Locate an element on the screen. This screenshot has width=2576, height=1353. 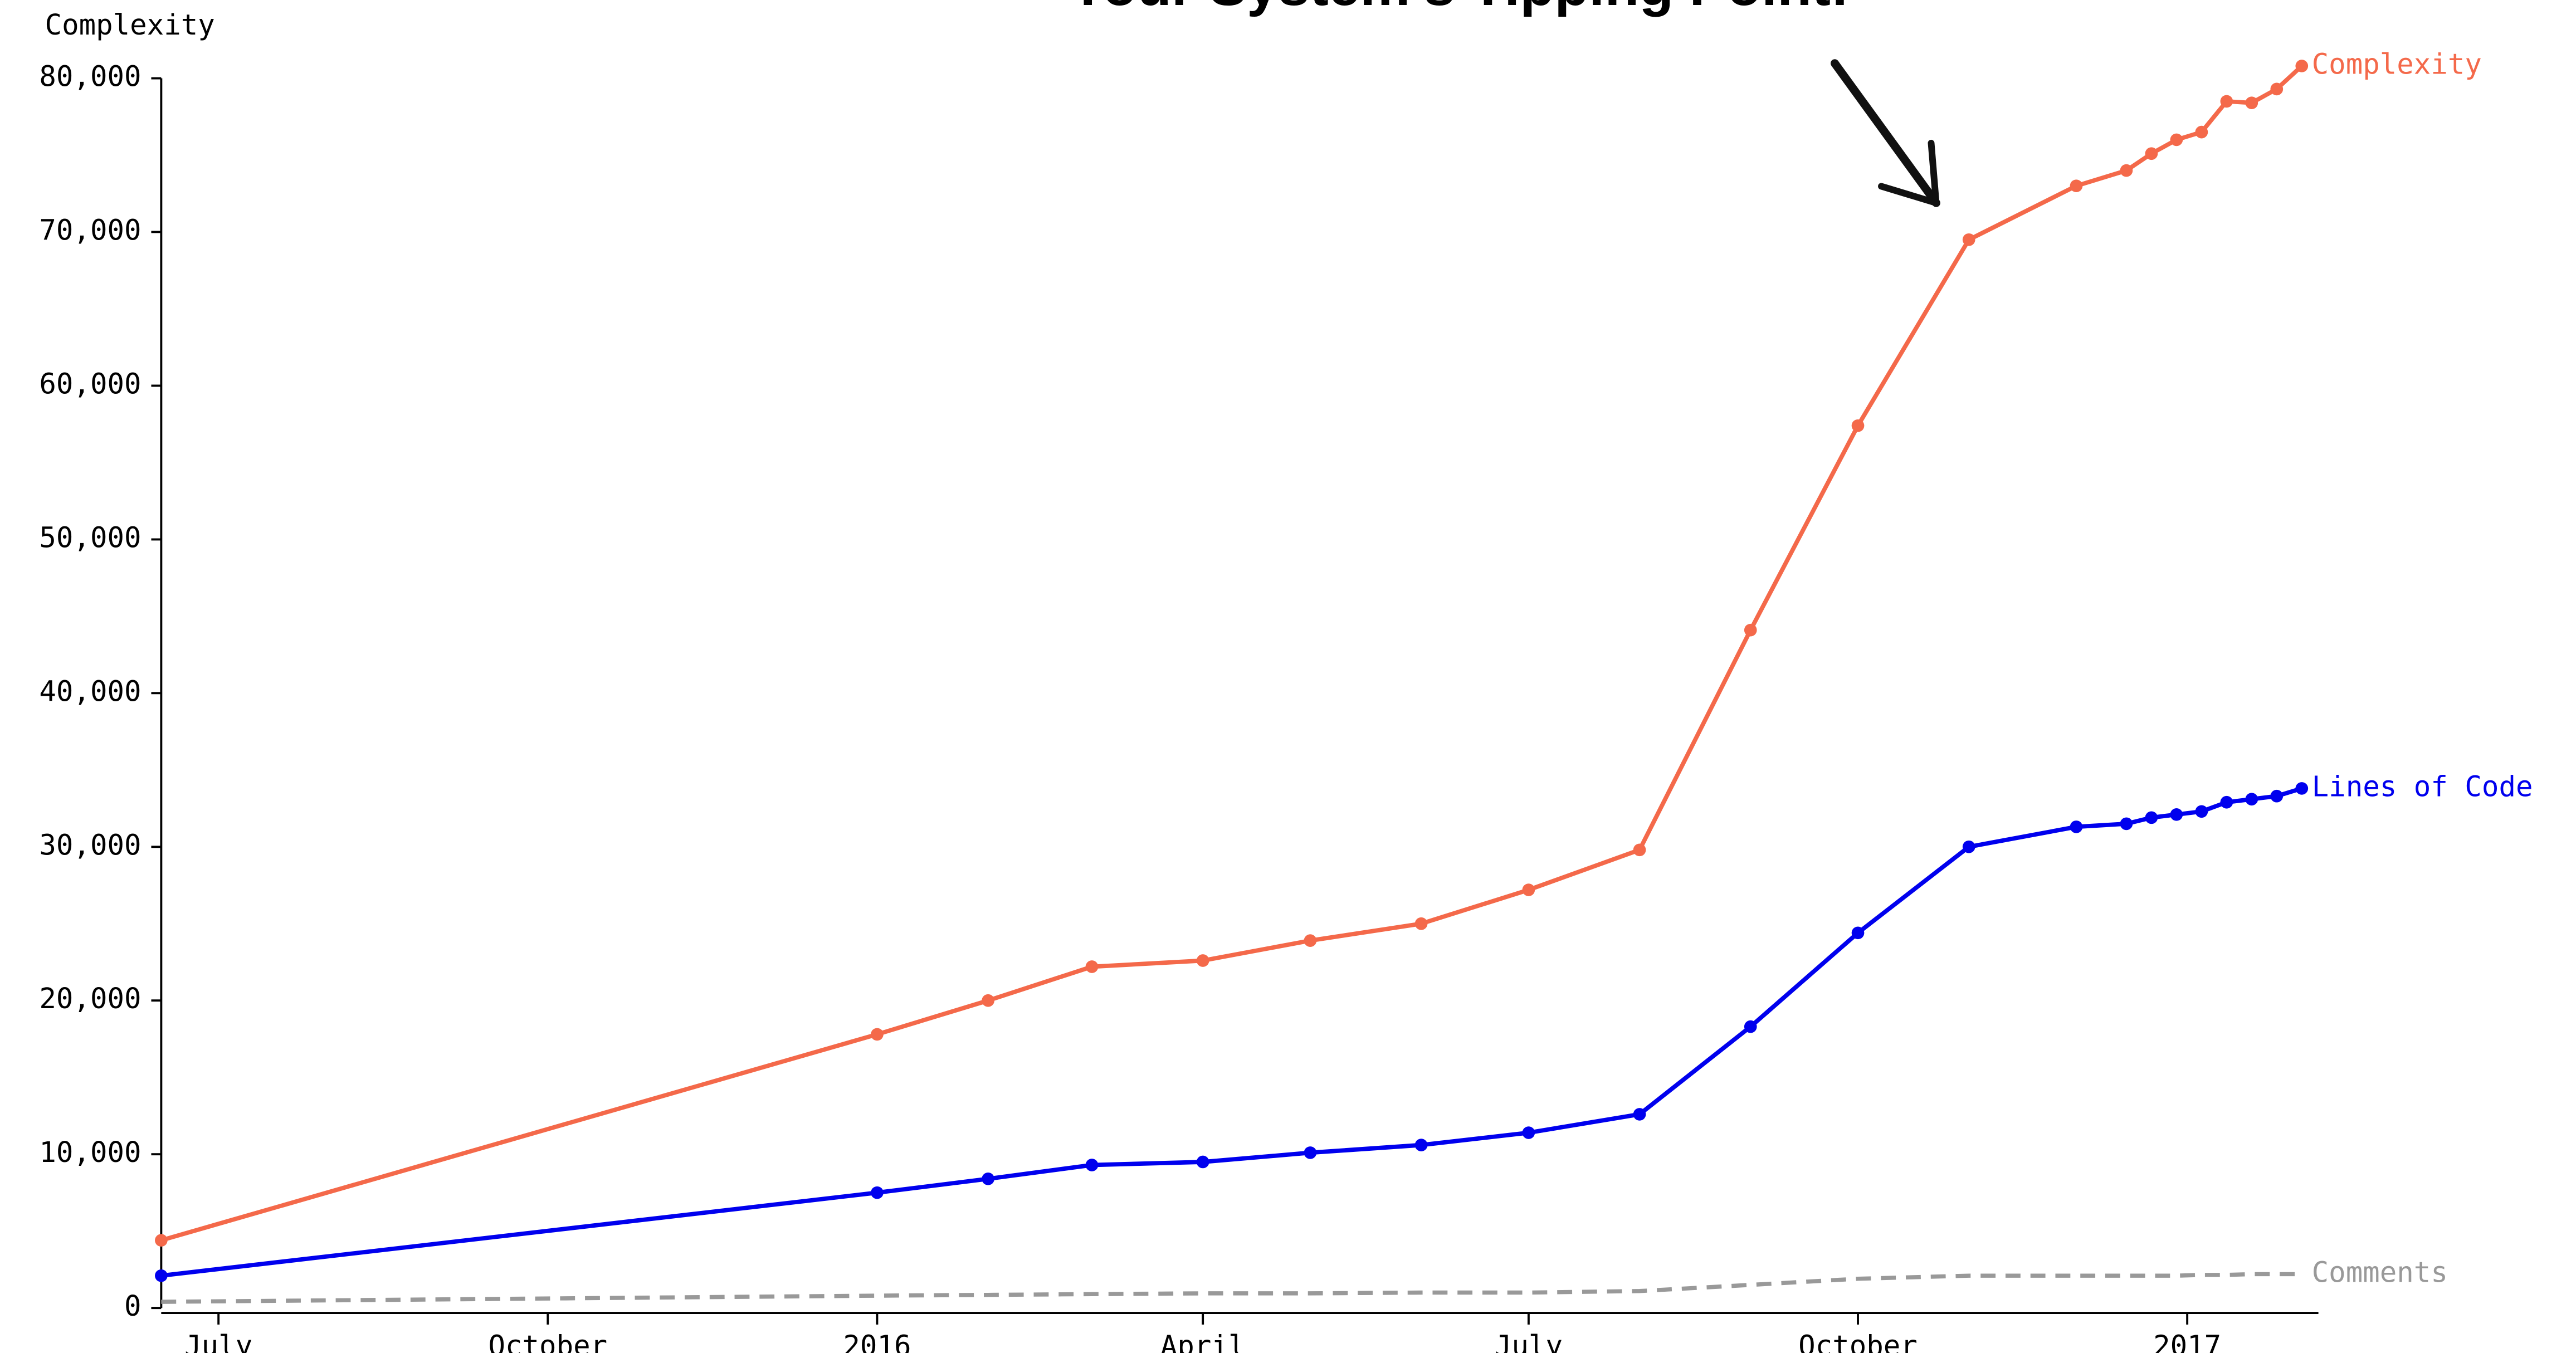
series-label: Lines of Code is located at coordinates (2422, 787).